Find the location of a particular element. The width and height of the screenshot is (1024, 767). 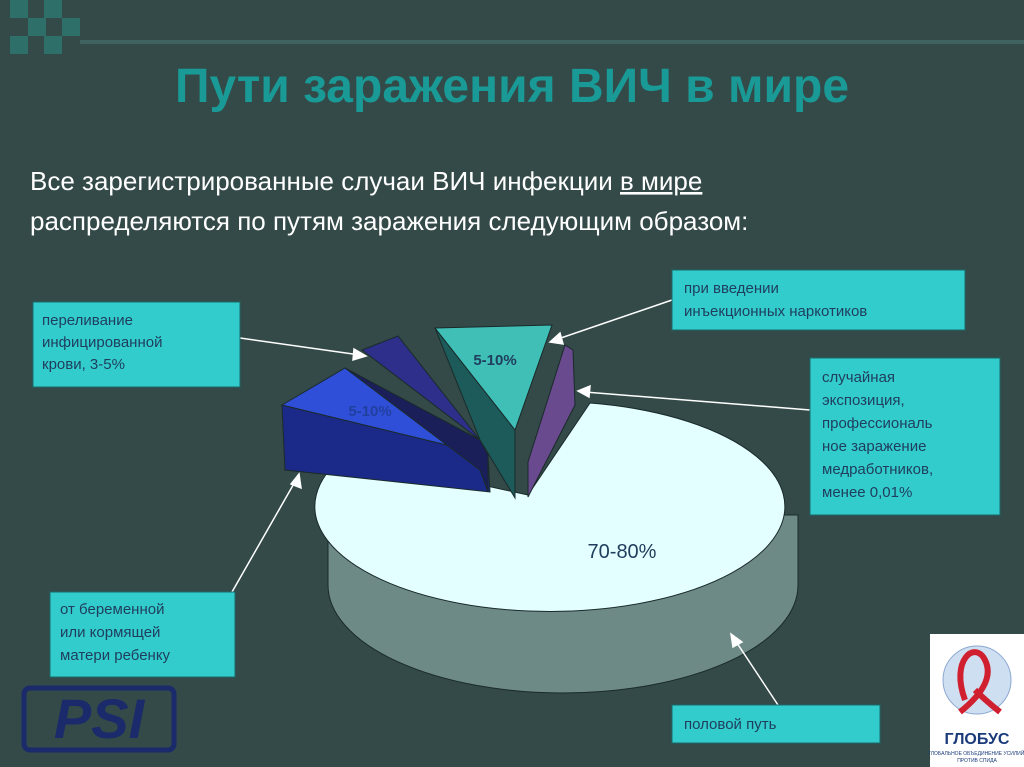

slice-side is located at coordinates (416, 430).